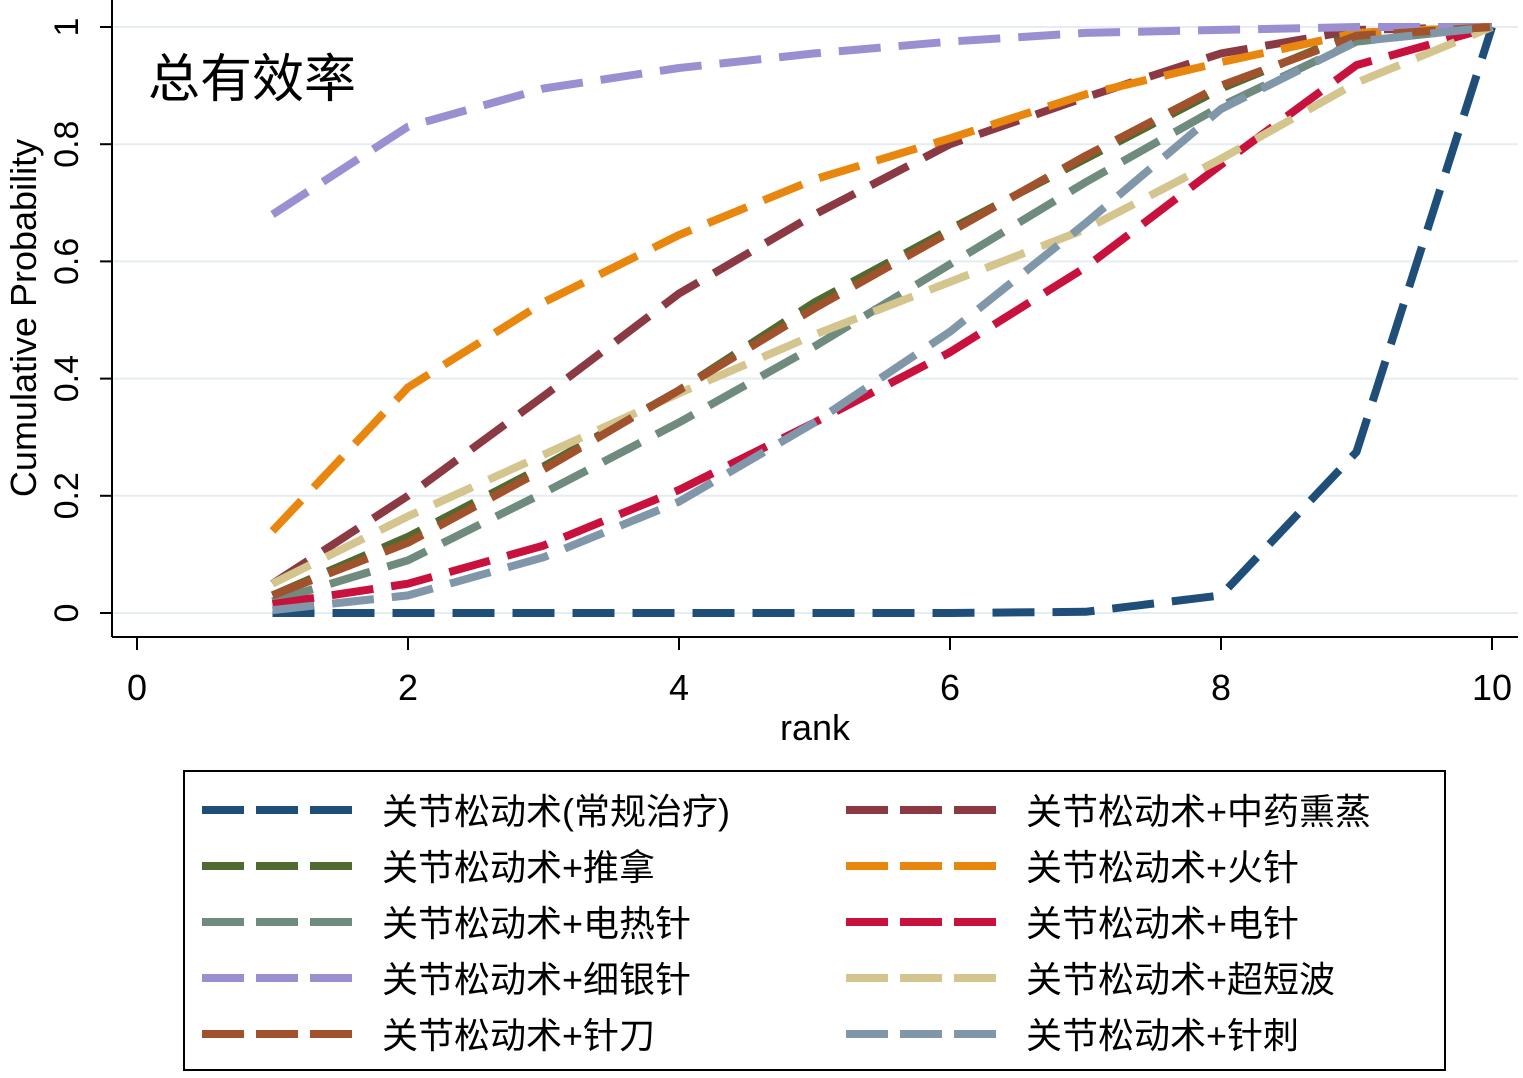  Describe the element at coordinates (67, 613) in the screenshot. I see `y-tick-label: 0` at that location.